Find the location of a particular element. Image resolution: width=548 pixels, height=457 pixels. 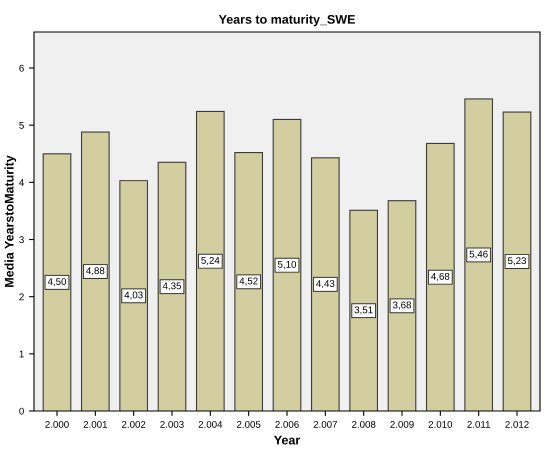

y-tick-label: 2 is located at coordinates (21, 296).